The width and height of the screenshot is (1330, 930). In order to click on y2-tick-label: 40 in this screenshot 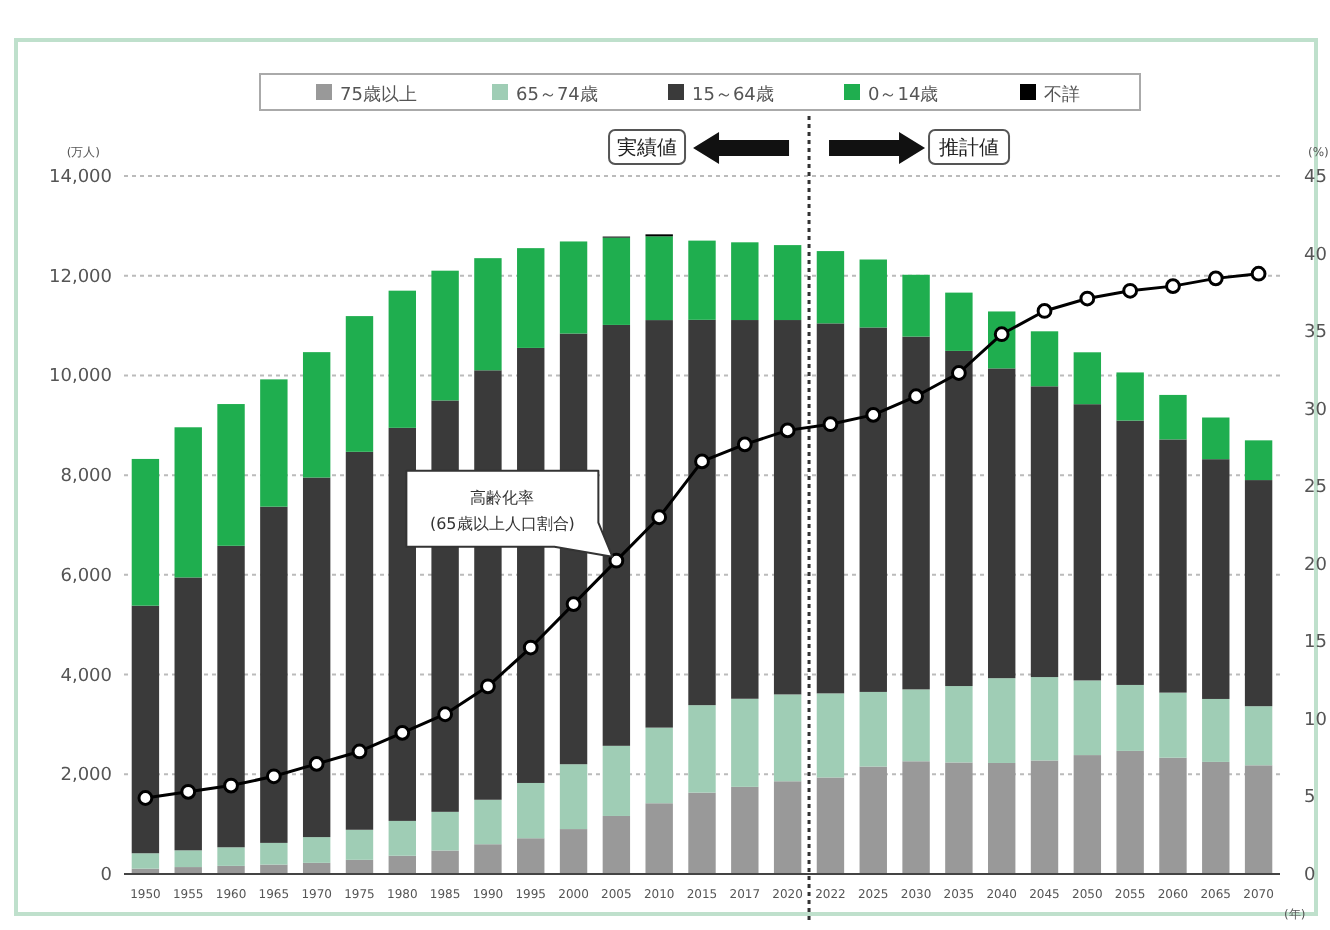, I will do `click(1316, 255)`.